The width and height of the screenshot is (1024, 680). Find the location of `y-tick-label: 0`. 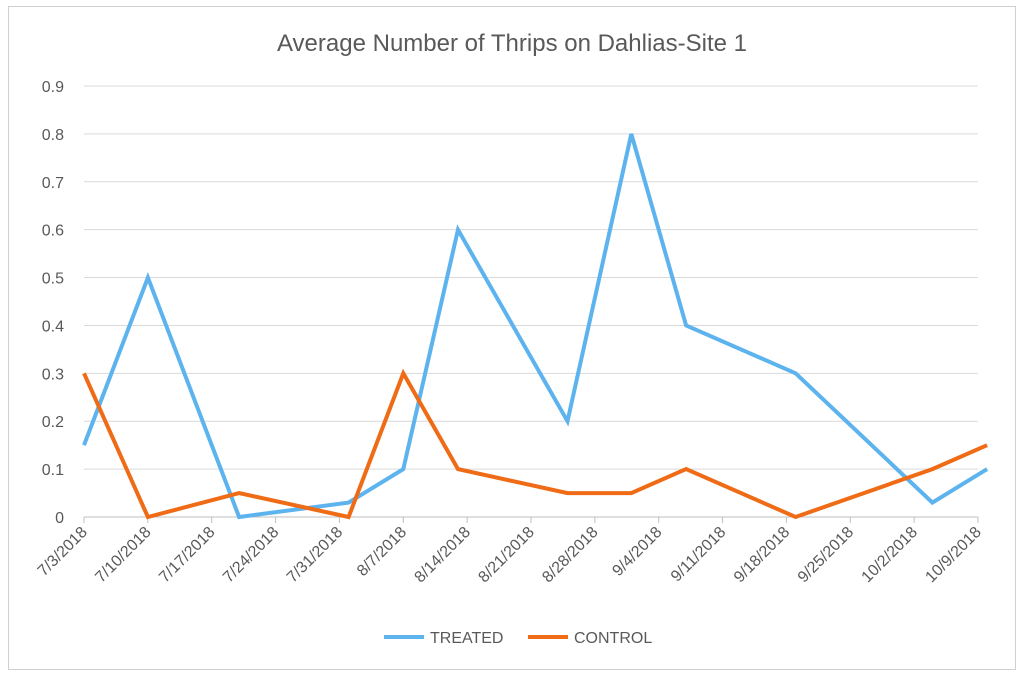

y-tick-label: 0 is located at coordinates (59, 518).